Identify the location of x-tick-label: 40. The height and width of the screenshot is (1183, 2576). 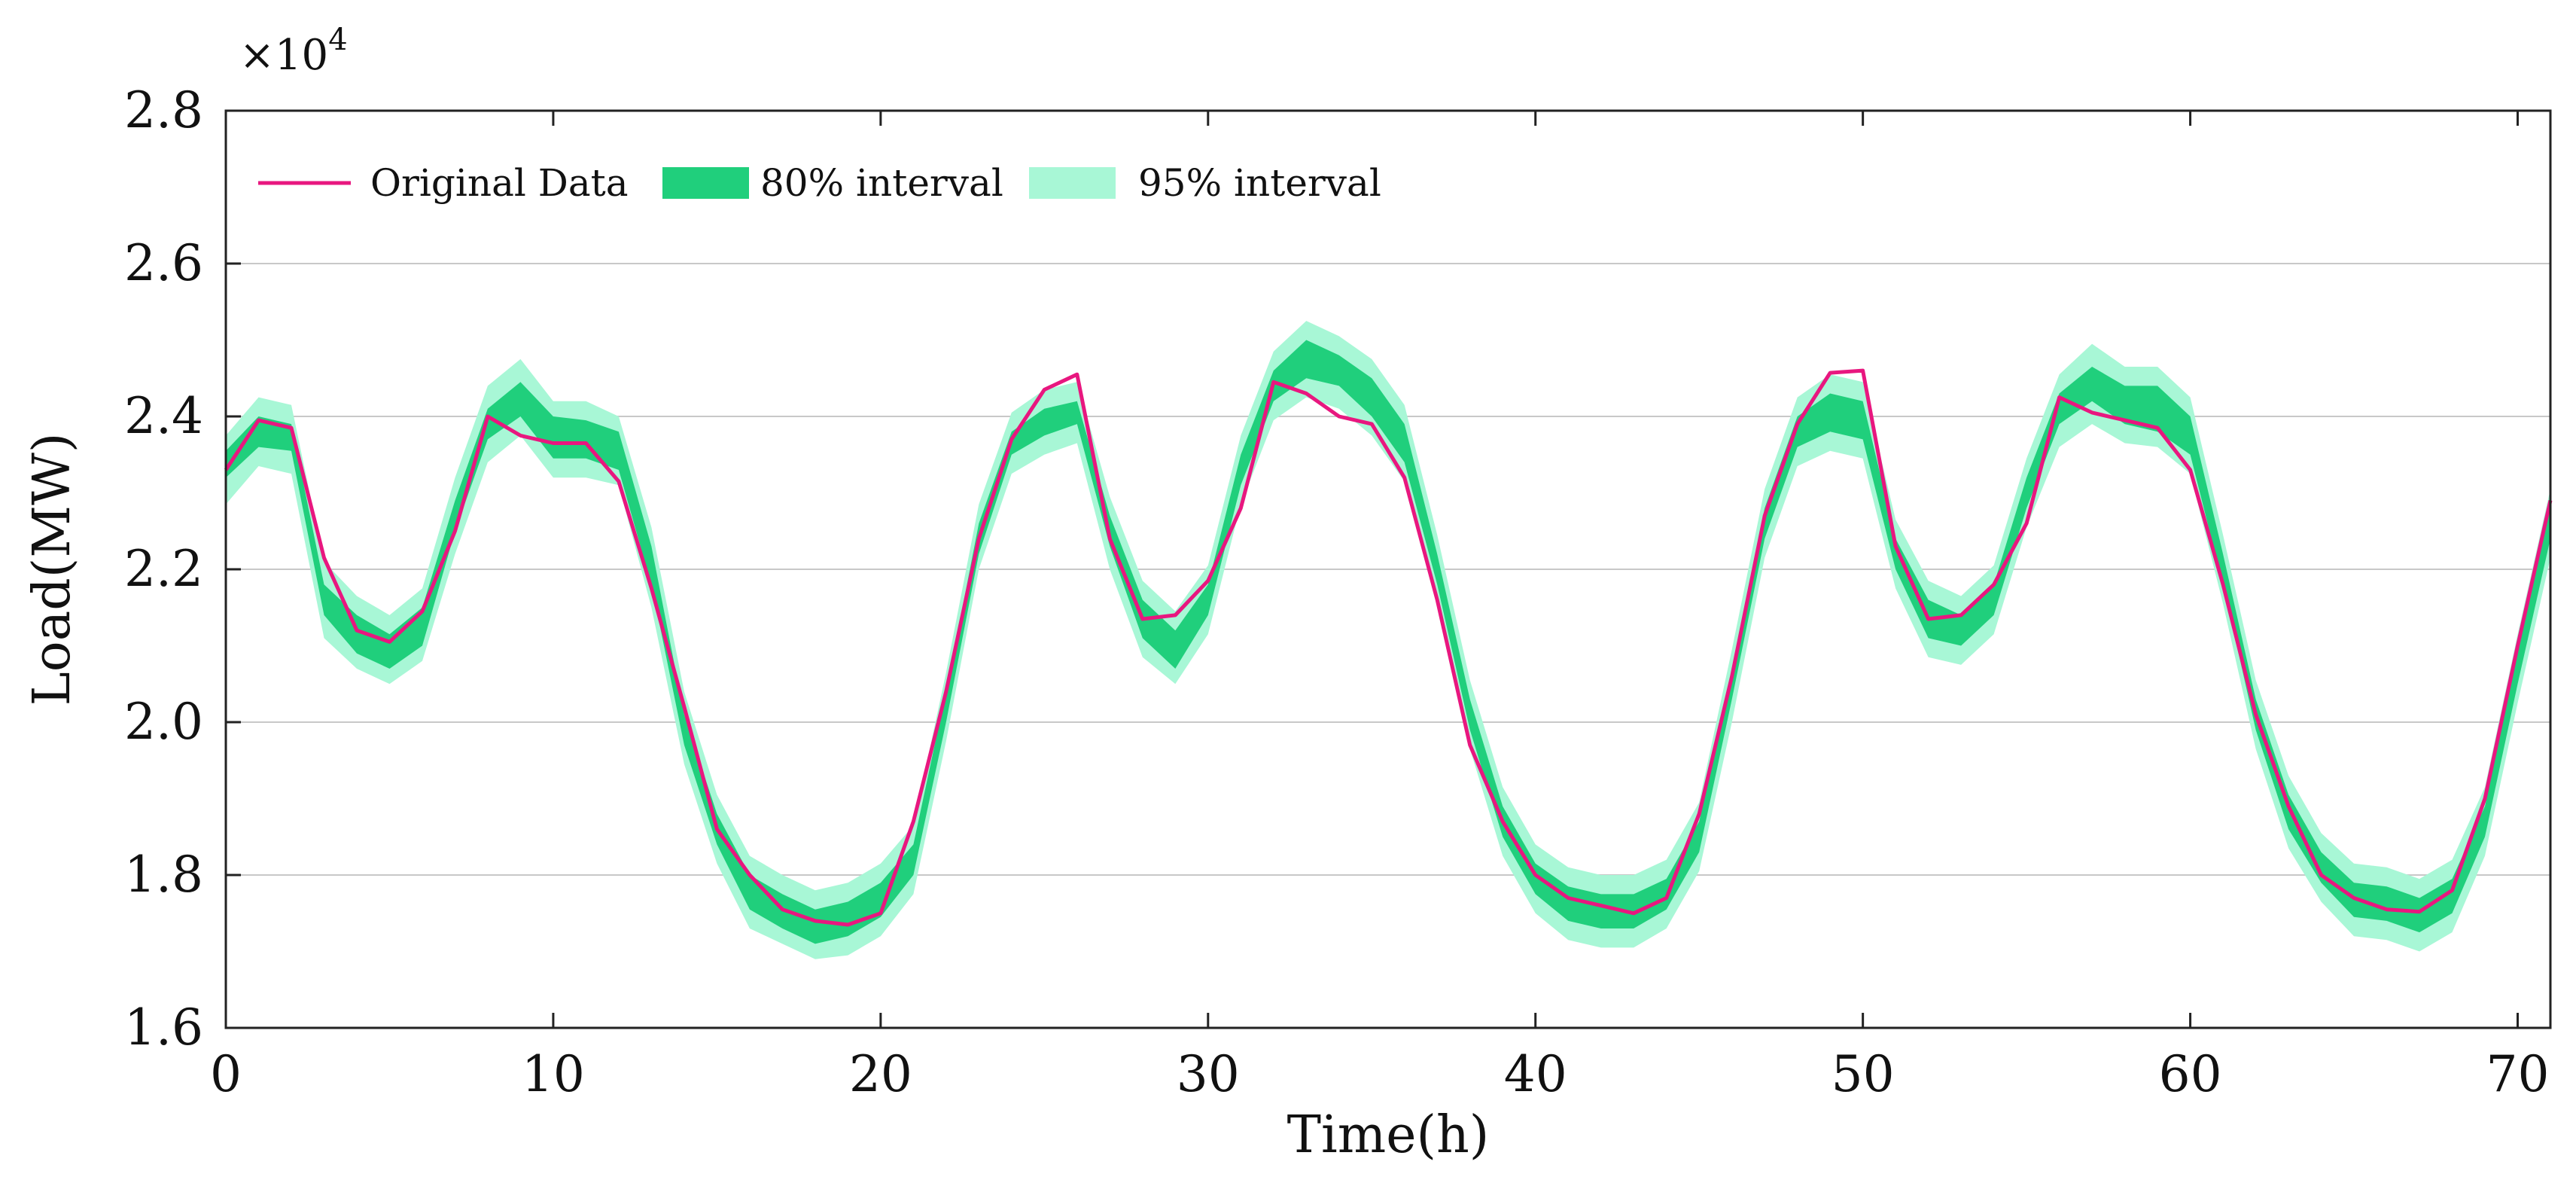
(1535, 1074).